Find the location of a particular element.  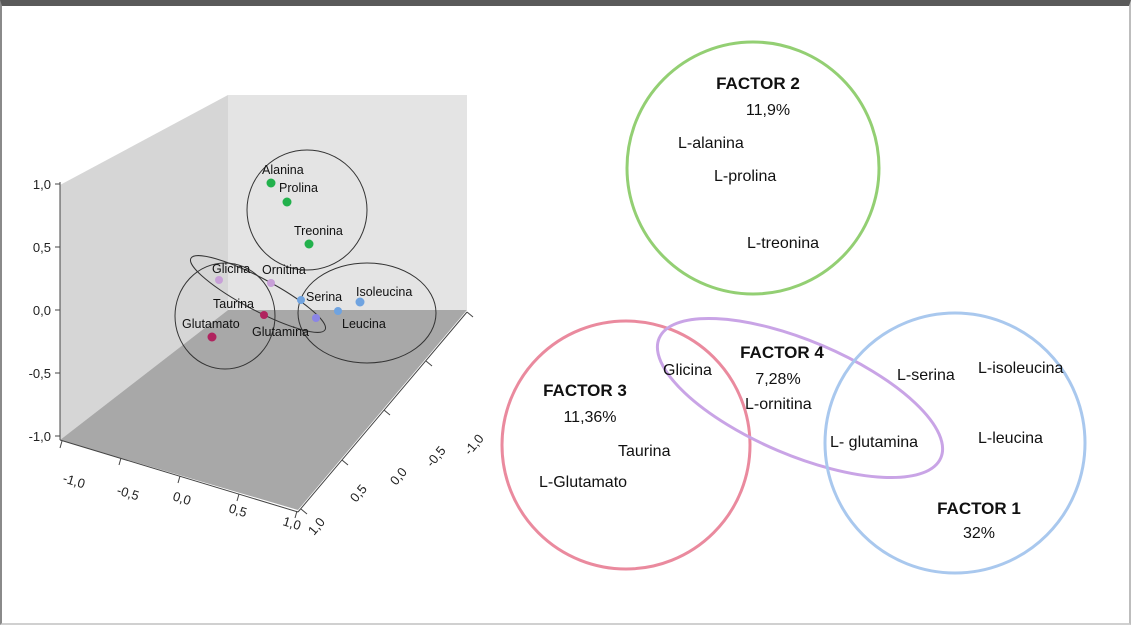

point-isoleucina is located at coordinates (360, 302).